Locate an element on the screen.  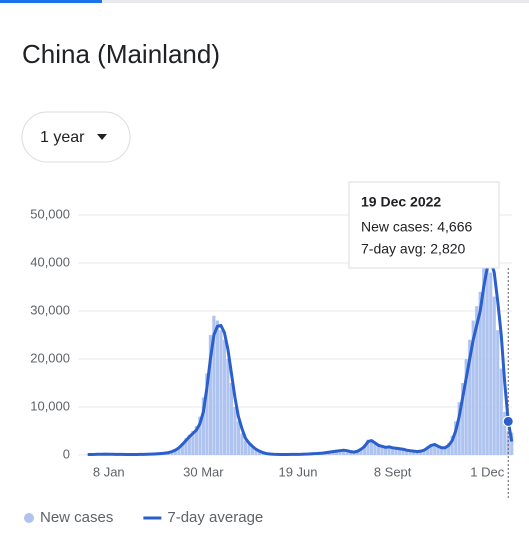
y-tick-label: 30,000 is located at coordinates (50, 309).